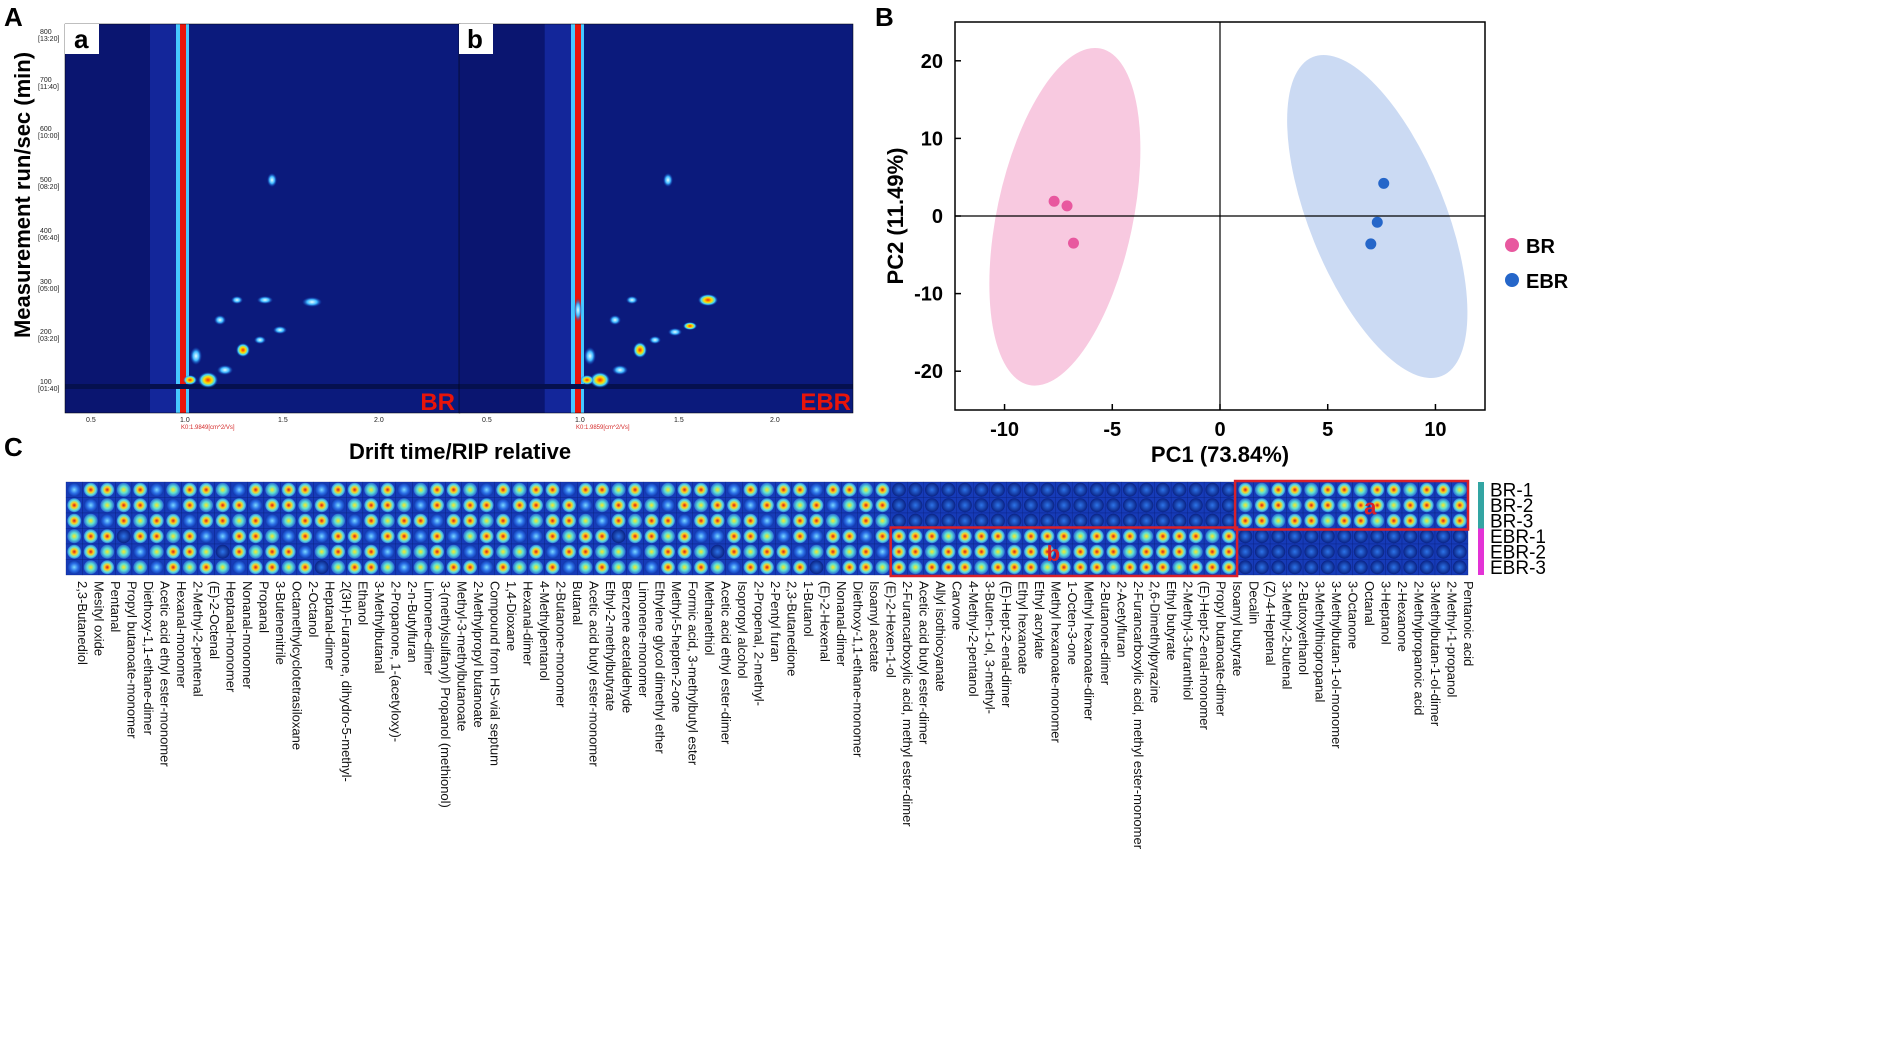 The height and width of the screenshot is (1045, 1901). What do you see at coordinates (1371, 244) in the screenshot?
I see `point-ebr` at bounding box center [1371, 244].